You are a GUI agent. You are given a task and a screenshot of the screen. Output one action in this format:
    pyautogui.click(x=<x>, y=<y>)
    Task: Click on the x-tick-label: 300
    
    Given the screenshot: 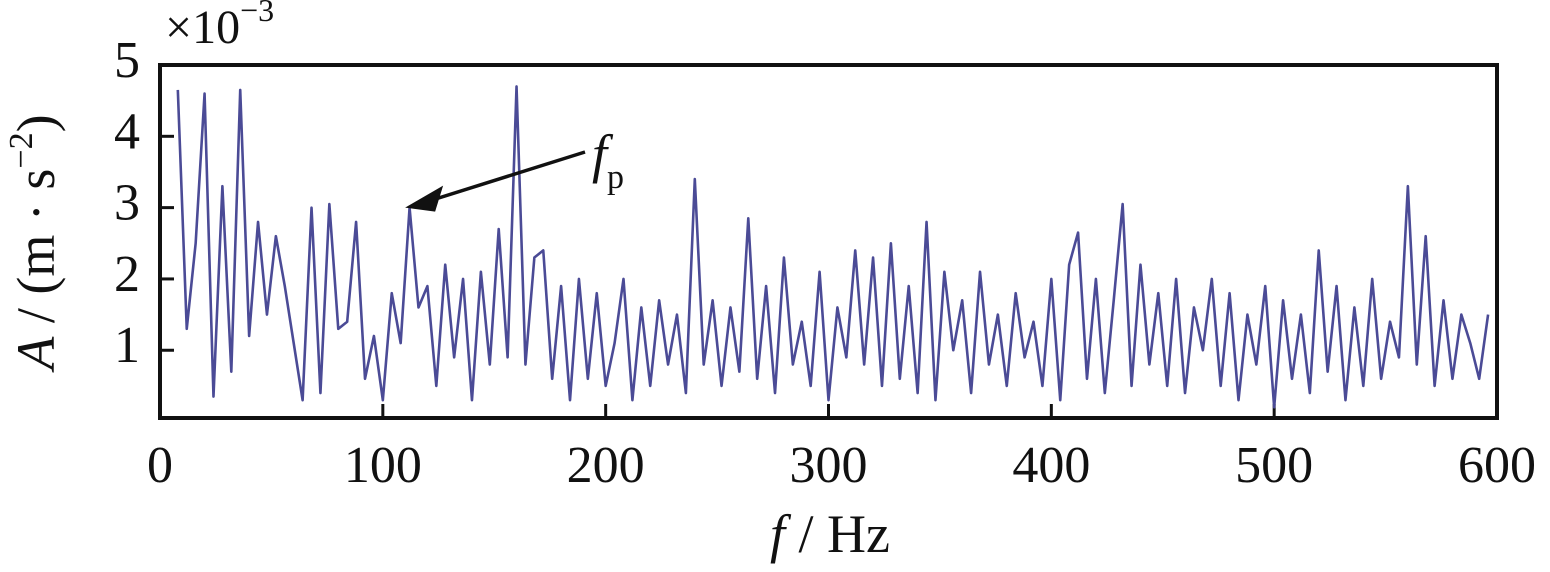 What is the action you would take?
    pyautogui.click(x=829, y=465)
    